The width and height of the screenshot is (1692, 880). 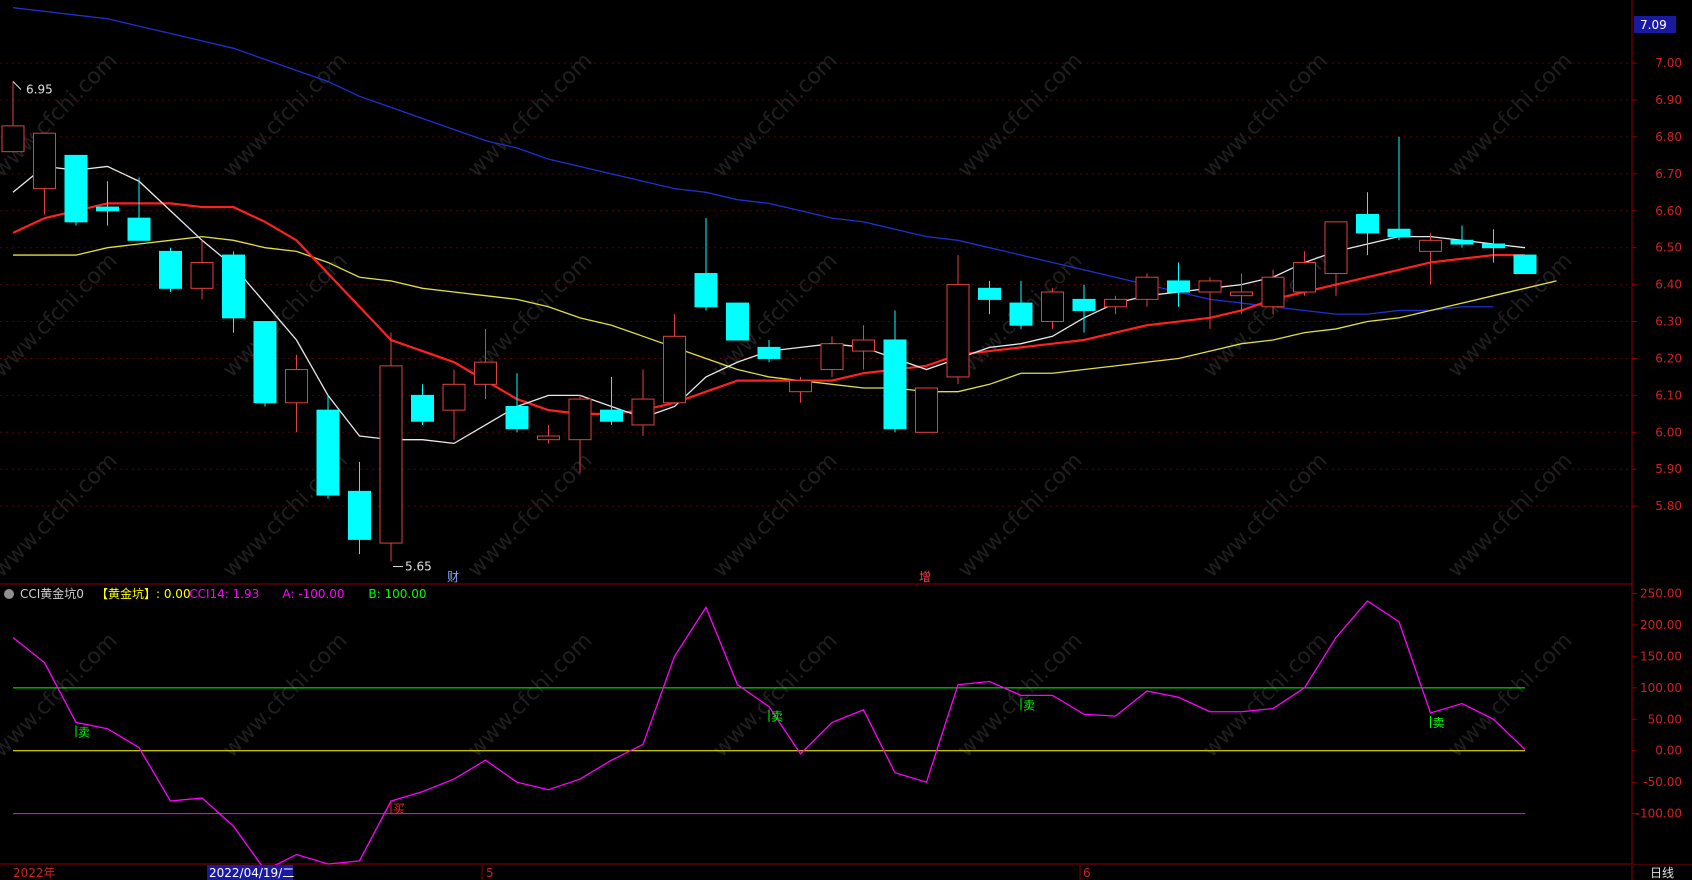 I want to click on event-marker-finance: 财, so click(x=453, y=577).